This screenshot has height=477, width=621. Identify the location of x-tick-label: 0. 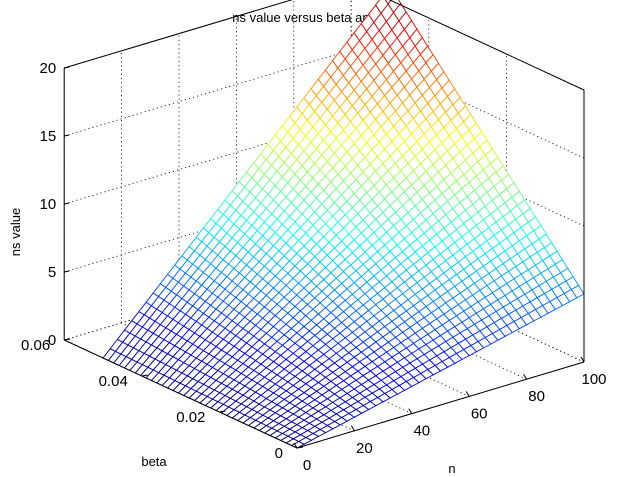
(307, 465).